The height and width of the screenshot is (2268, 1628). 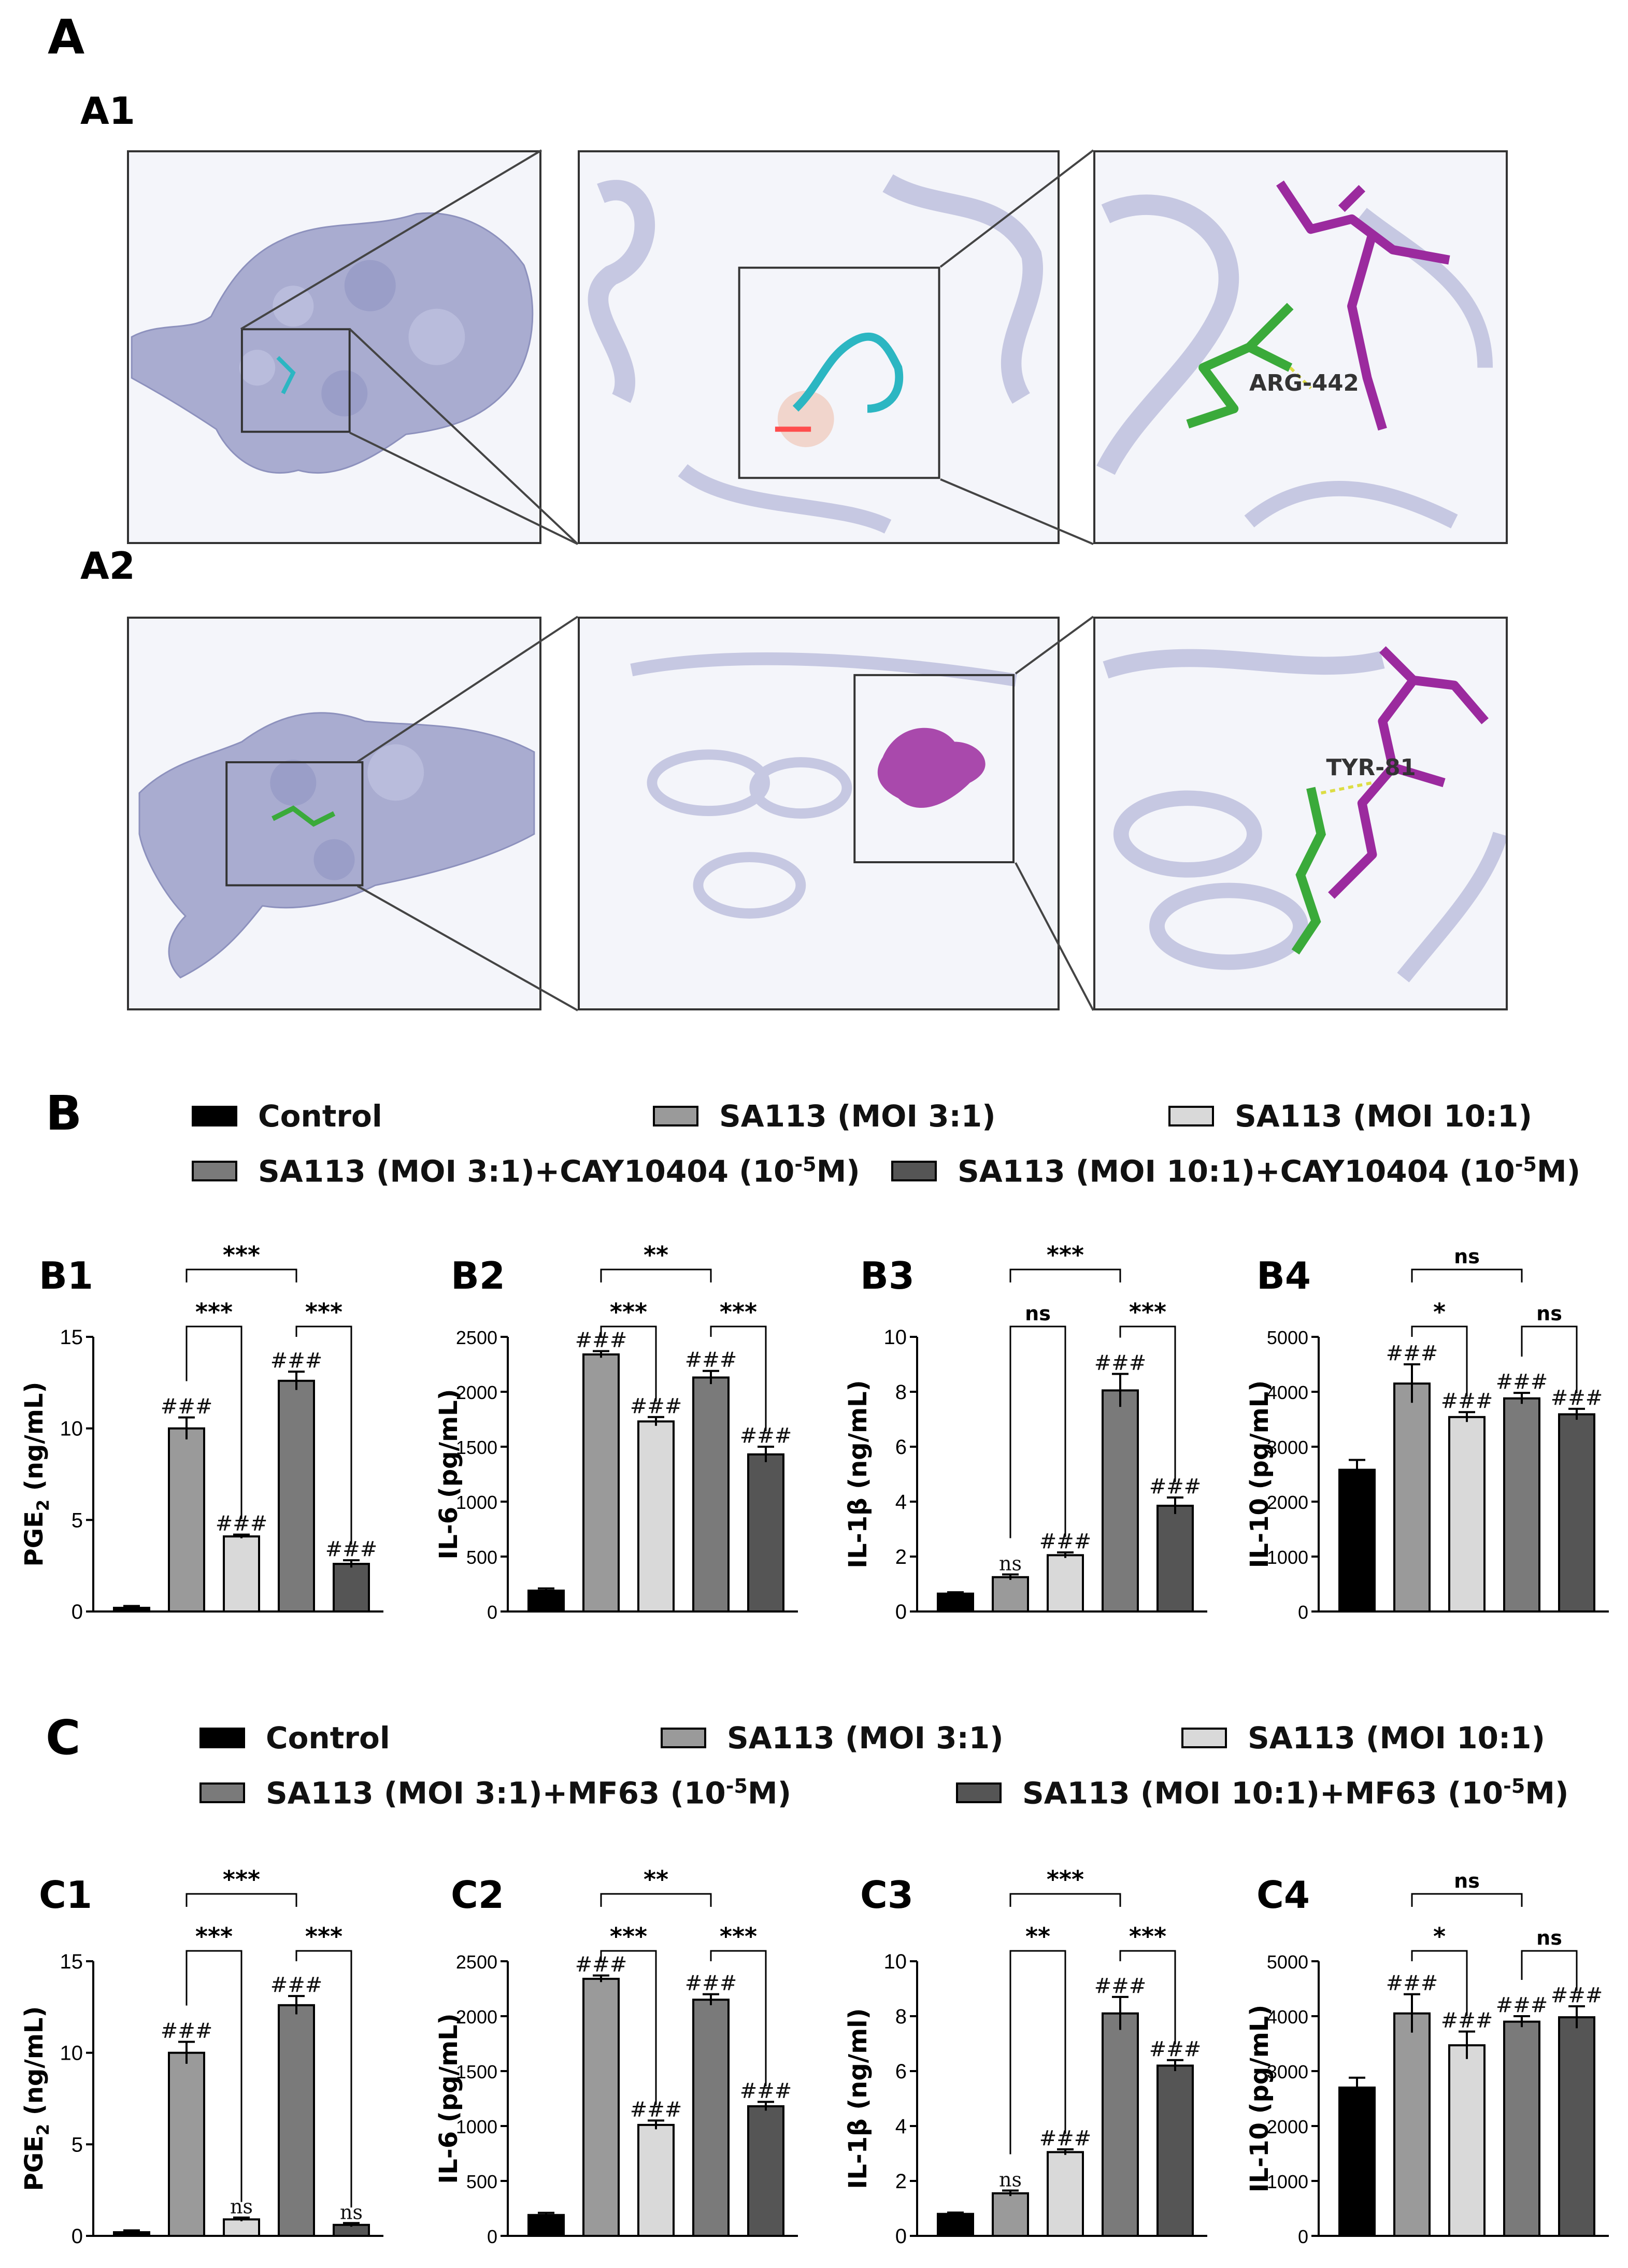 What do you see at coordinates (328, 1738) in the screenshot?
I see `legend-label: Control` at bounding box center [328, 1738].